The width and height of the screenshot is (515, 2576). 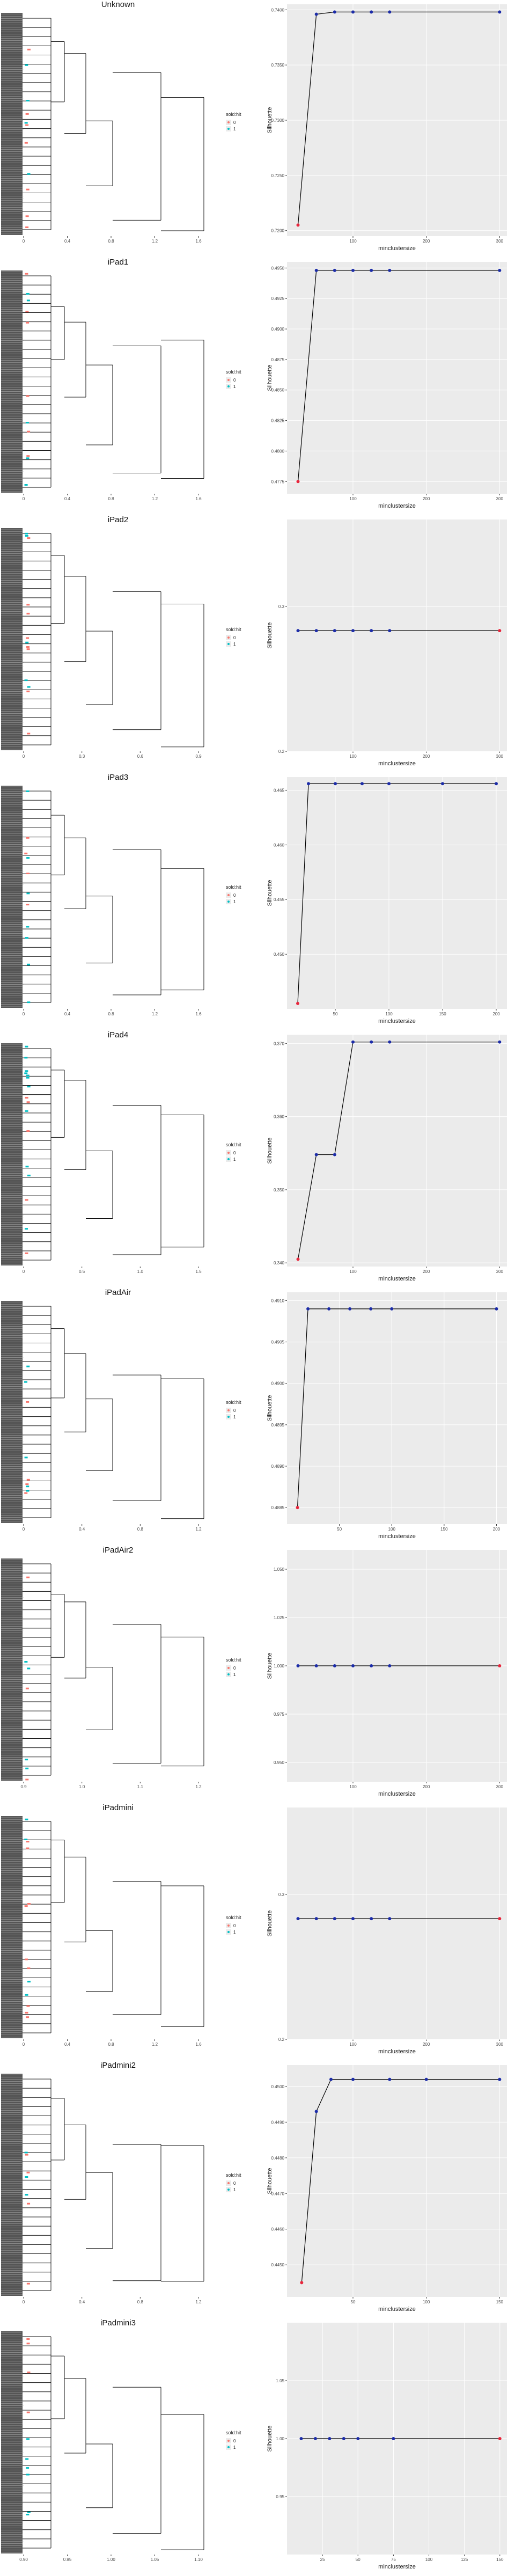 I want to click on y-tick-label: 0.4460, so click(x=278, y=2229).